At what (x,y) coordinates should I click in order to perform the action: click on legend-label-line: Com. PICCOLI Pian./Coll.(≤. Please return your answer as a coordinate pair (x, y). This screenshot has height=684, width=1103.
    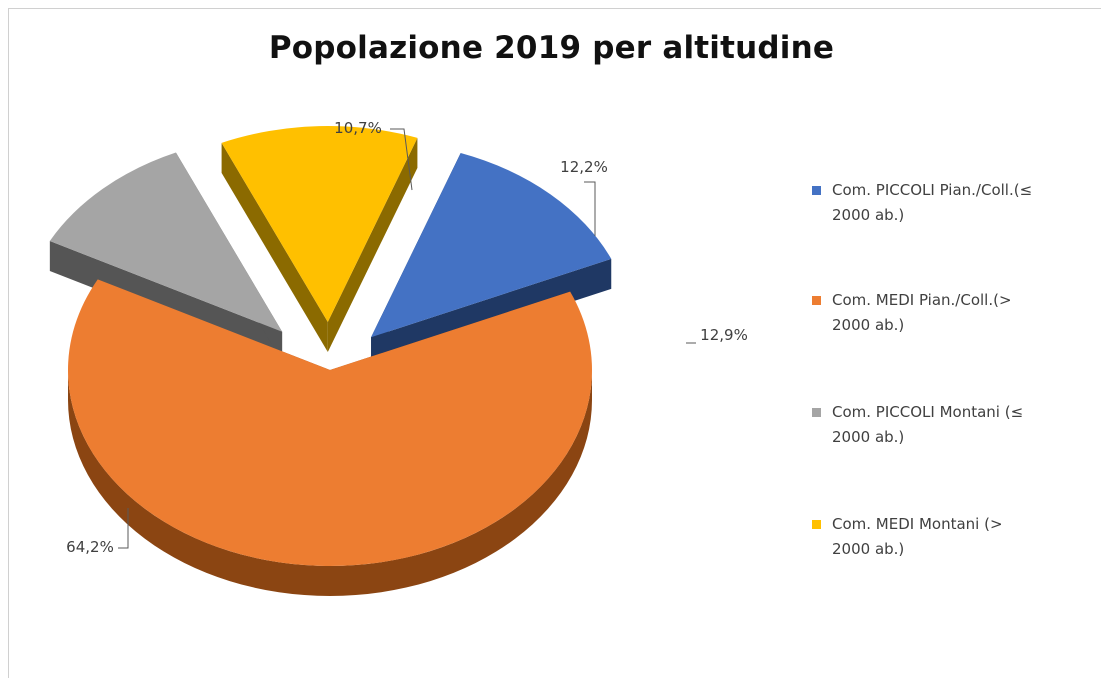
    Looking at the image, I should click on (932, 190).